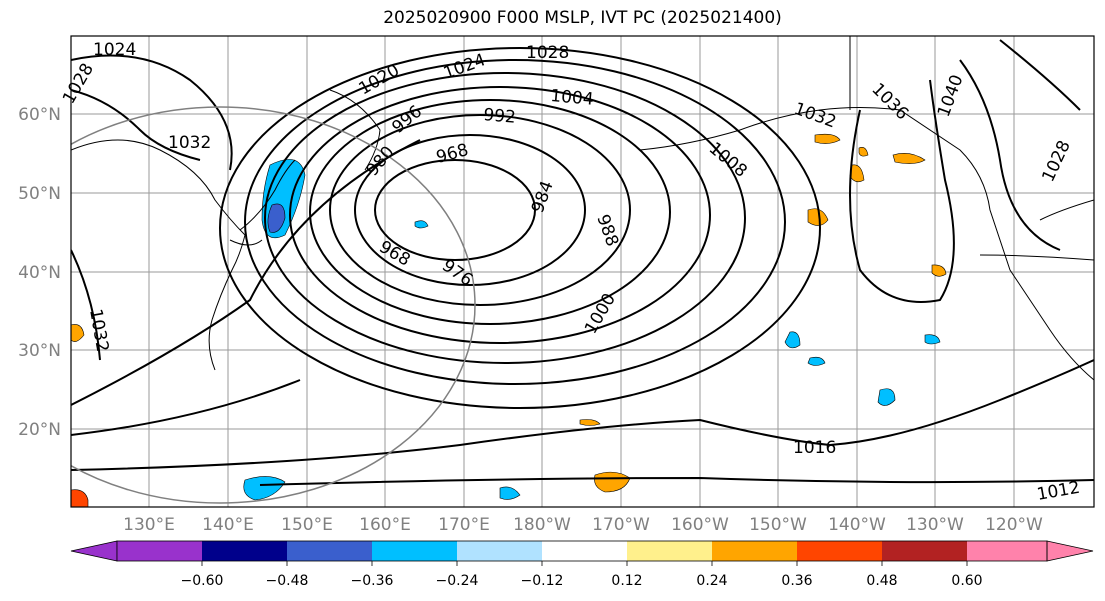  Describe the element at coordinates (39, 115) in the screenshot. I see `lat-label-60n: 60°N` at that location.